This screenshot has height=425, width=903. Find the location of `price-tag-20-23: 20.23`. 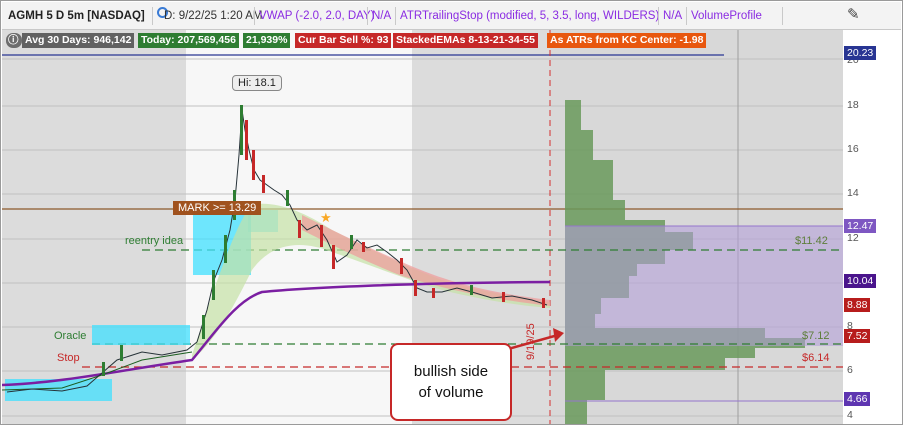

price-tag-20-23: 20.23 is located at coordinates (860, 53).